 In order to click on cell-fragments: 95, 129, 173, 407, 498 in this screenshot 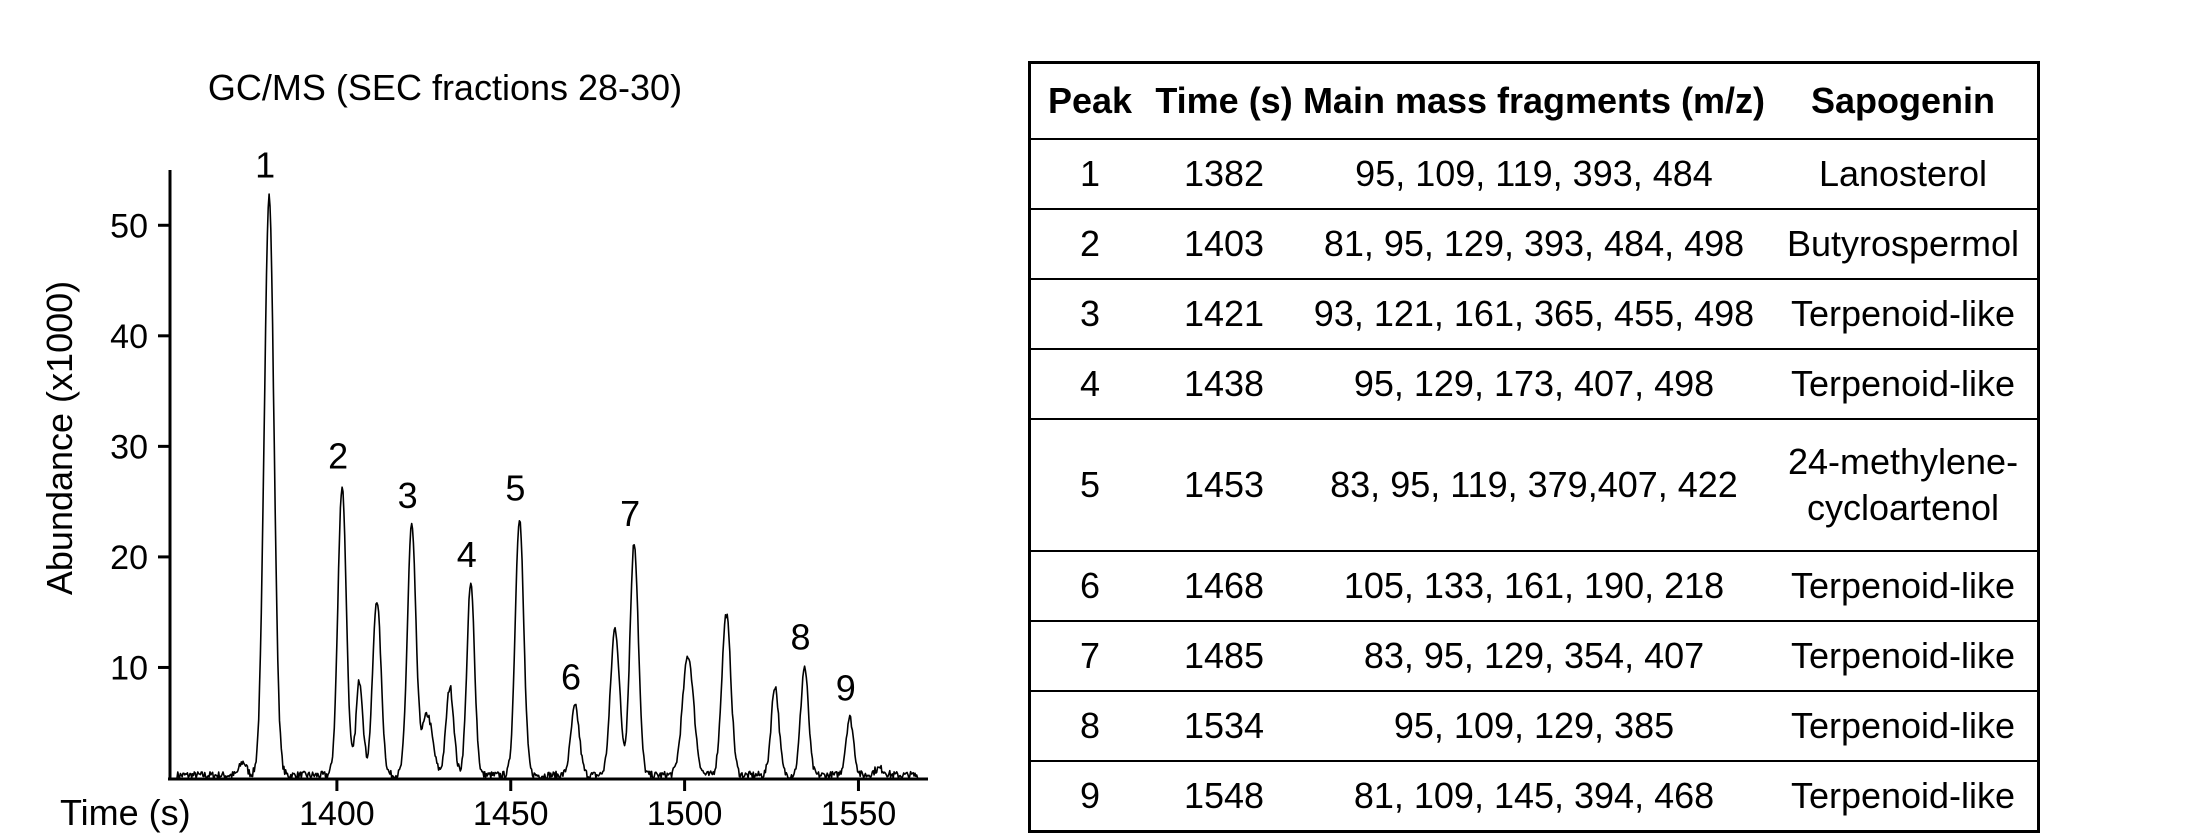, I will do `click(1534, 383)`.